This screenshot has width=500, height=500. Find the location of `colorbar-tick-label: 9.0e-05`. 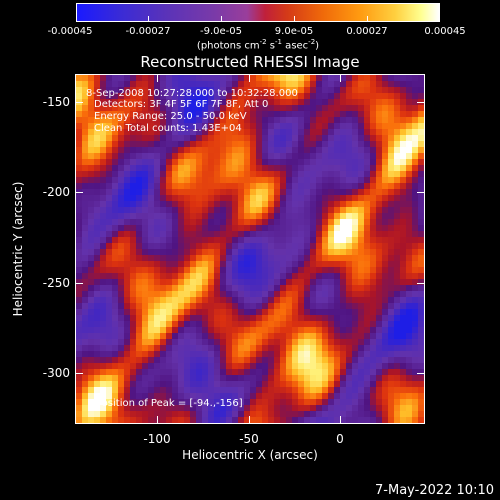

colorbar-tick-label: 9.0e-05 is located at coordinates (294, 31).